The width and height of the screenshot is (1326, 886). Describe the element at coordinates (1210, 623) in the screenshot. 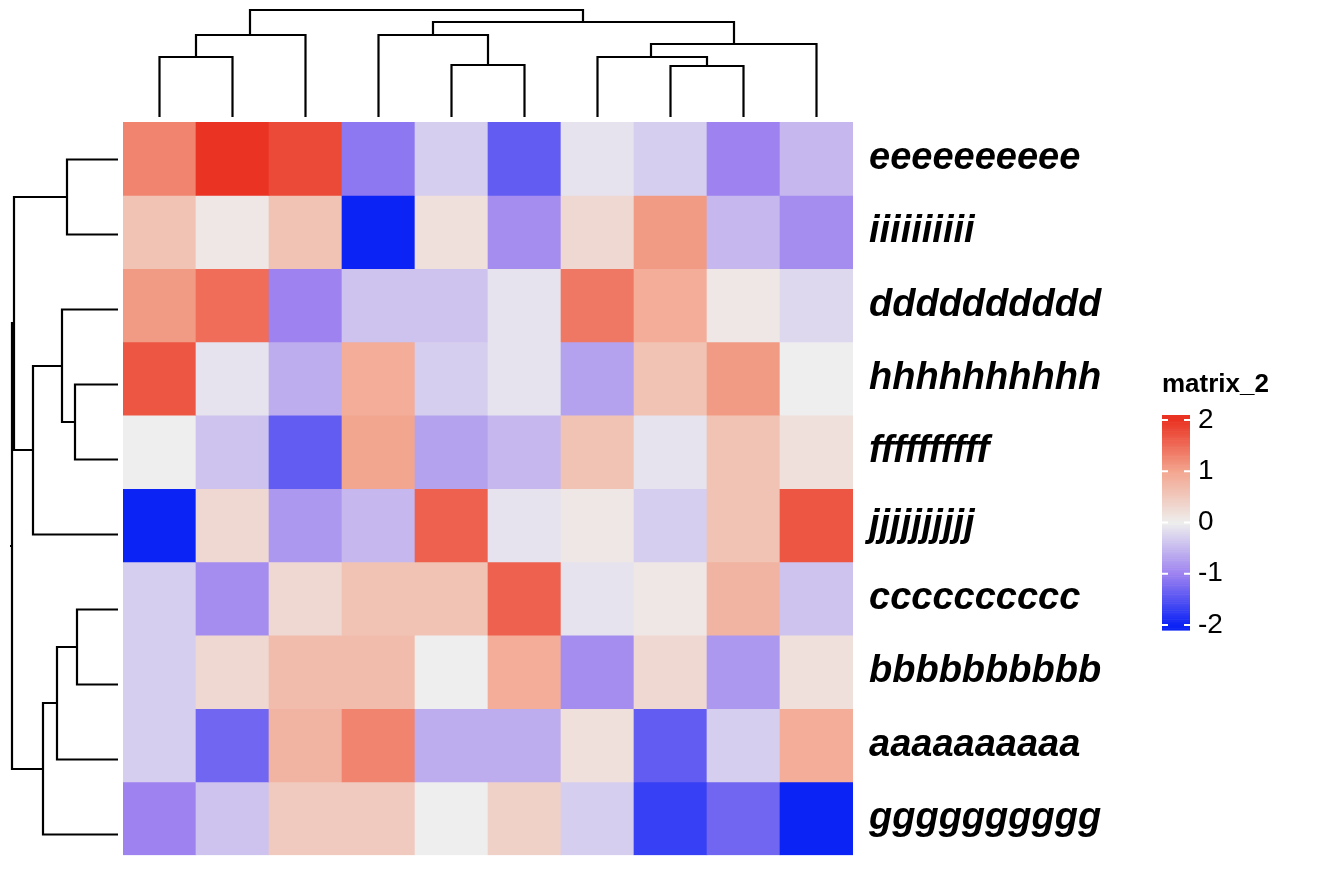

I see `color-bar-label: -2` at that location.